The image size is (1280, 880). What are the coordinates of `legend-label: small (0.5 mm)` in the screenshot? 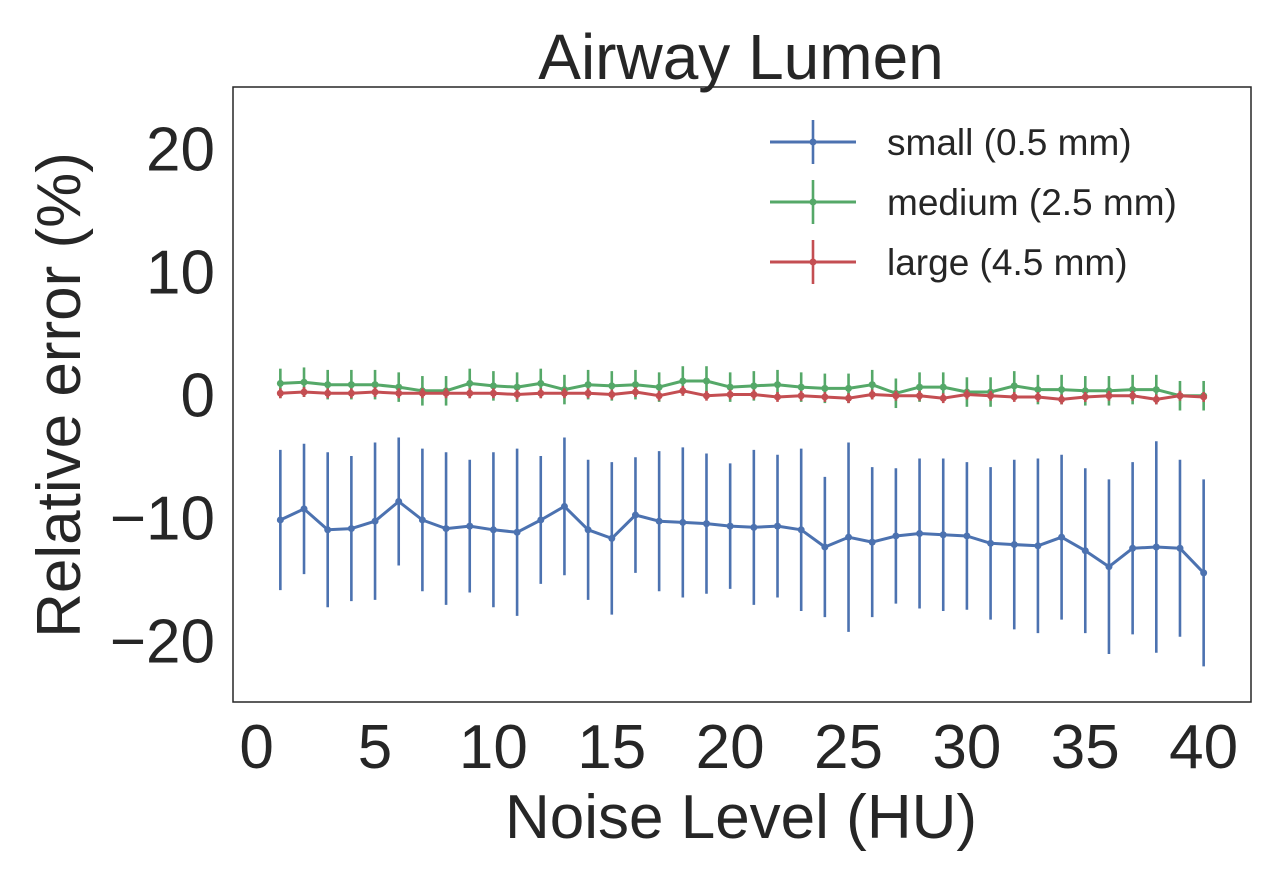 It's located at (1009, 142).